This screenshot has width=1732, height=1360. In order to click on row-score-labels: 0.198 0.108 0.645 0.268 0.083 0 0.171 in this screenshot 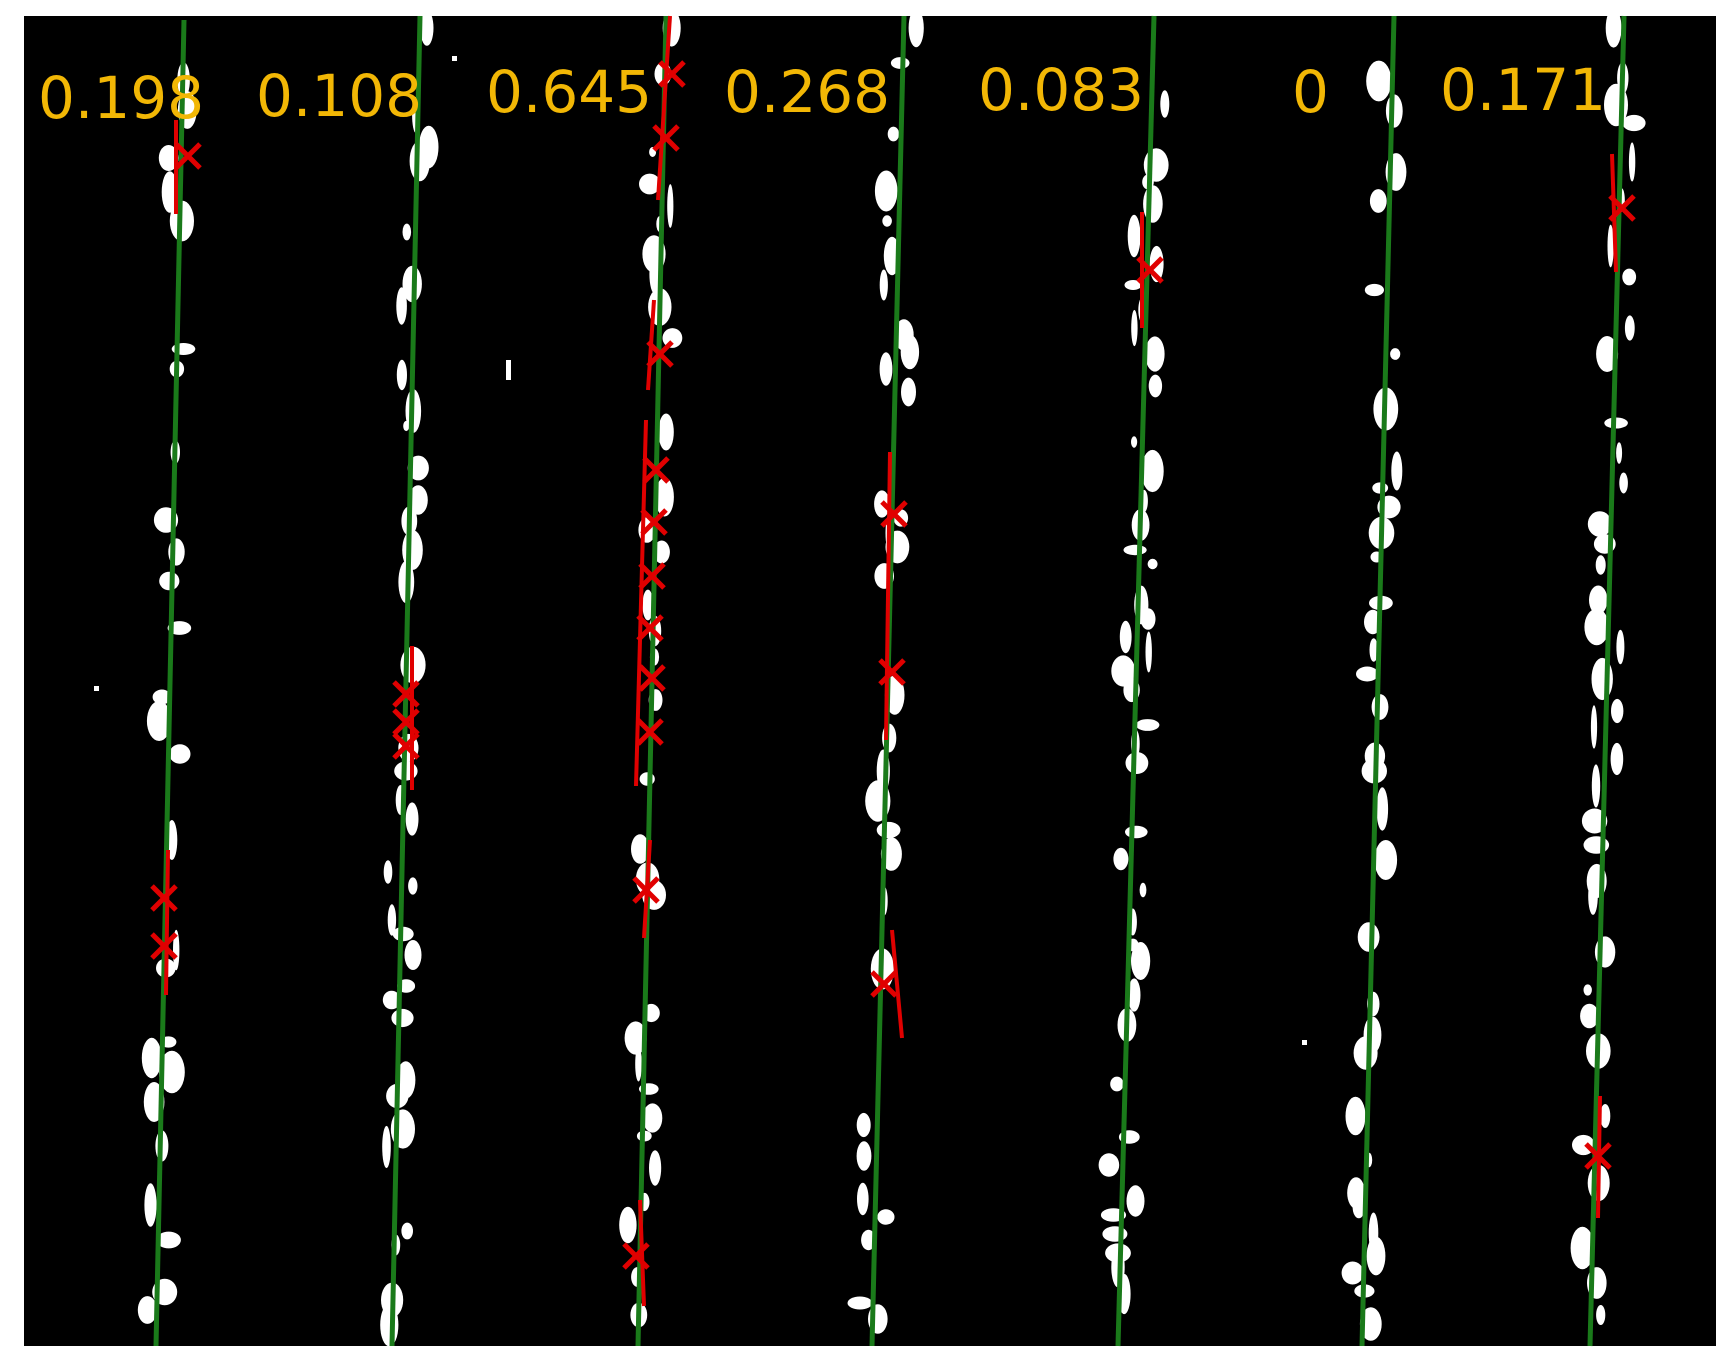, I will do `click(822, 94)`.